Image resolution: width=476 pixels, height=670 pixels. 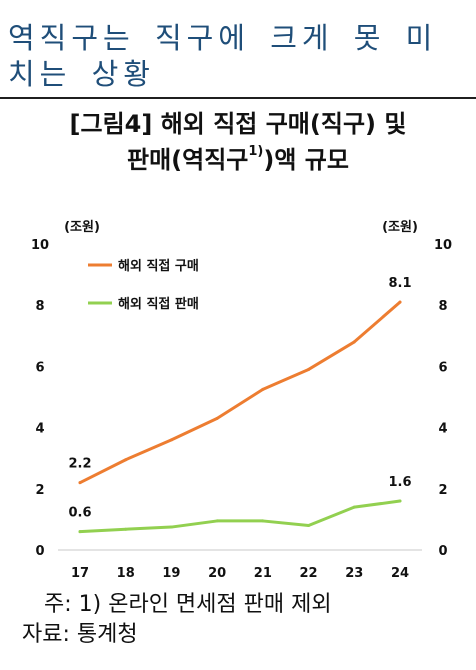 I want to click on data-label-0-0: 2.2, so click(x=79, y=464).